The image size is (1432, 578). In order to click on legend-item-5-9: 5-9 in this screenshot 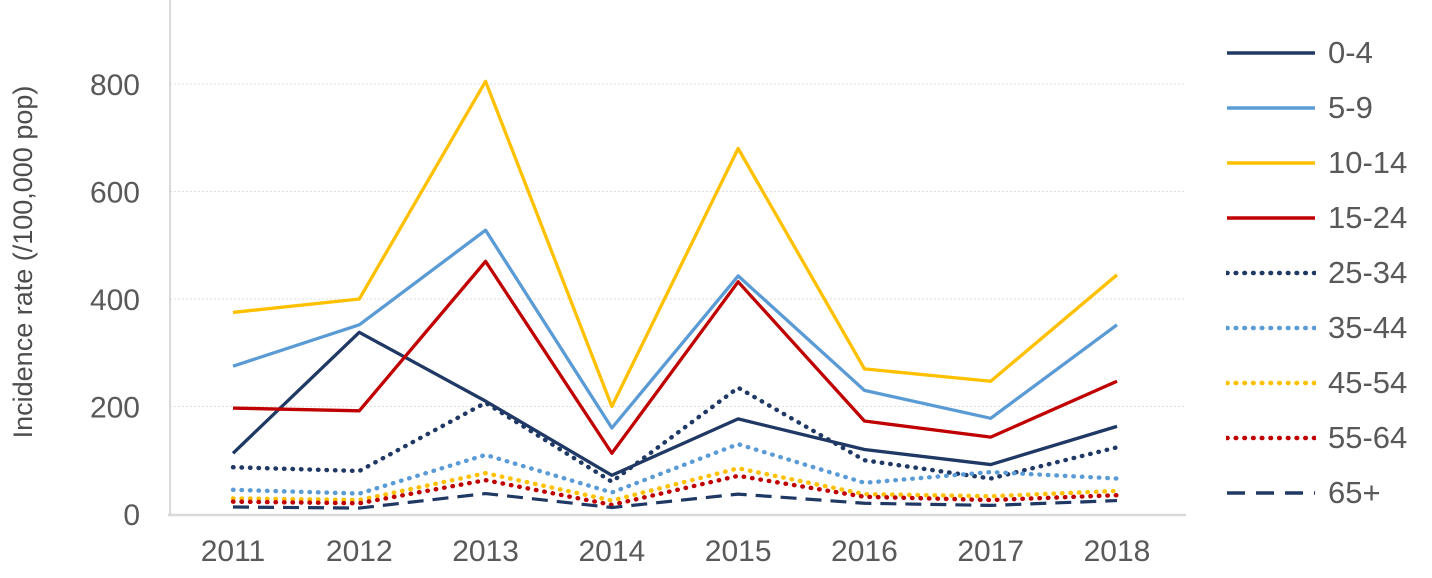, I will do `click(1316, 107)`.